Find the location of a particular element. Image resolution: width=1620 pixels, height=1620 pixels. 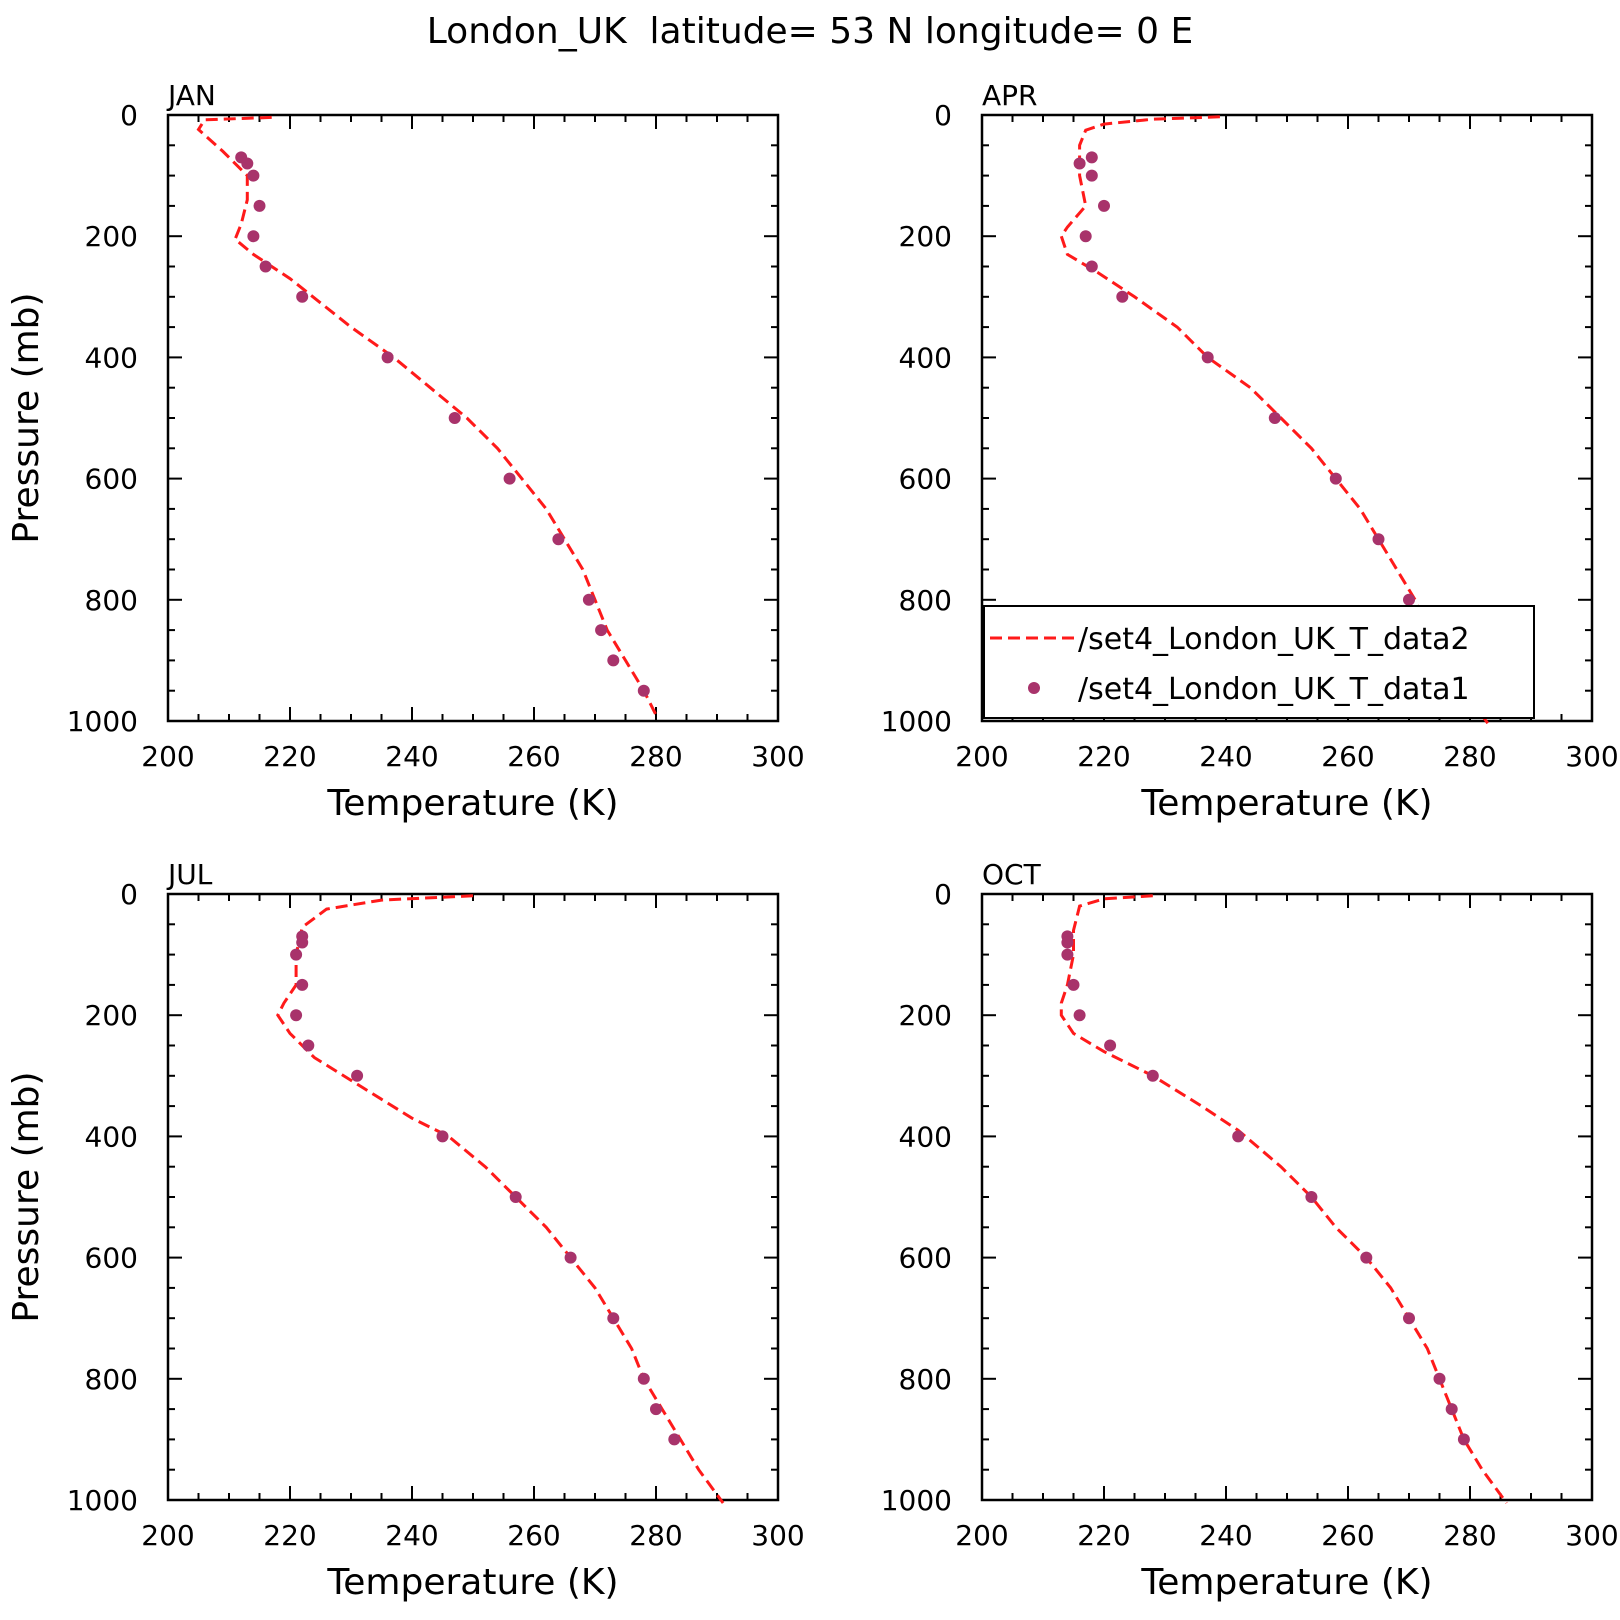

legend-label-data2: /set4_London_UK_T_data2 is located at coordinates (1274, 639).